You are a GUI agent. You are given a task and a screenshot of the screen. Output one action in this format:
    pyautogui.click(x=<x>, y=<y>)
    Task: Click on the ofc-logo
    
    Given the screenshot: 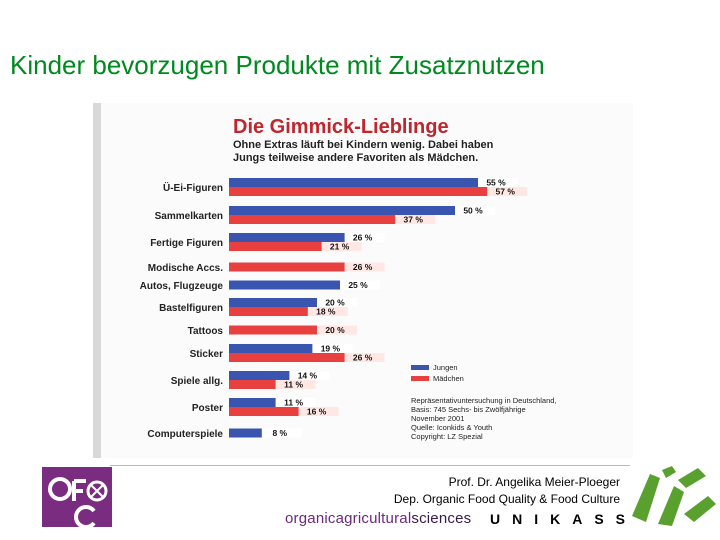 What is the action you would take?
    pyautogui.click(x=77, y=498)
    